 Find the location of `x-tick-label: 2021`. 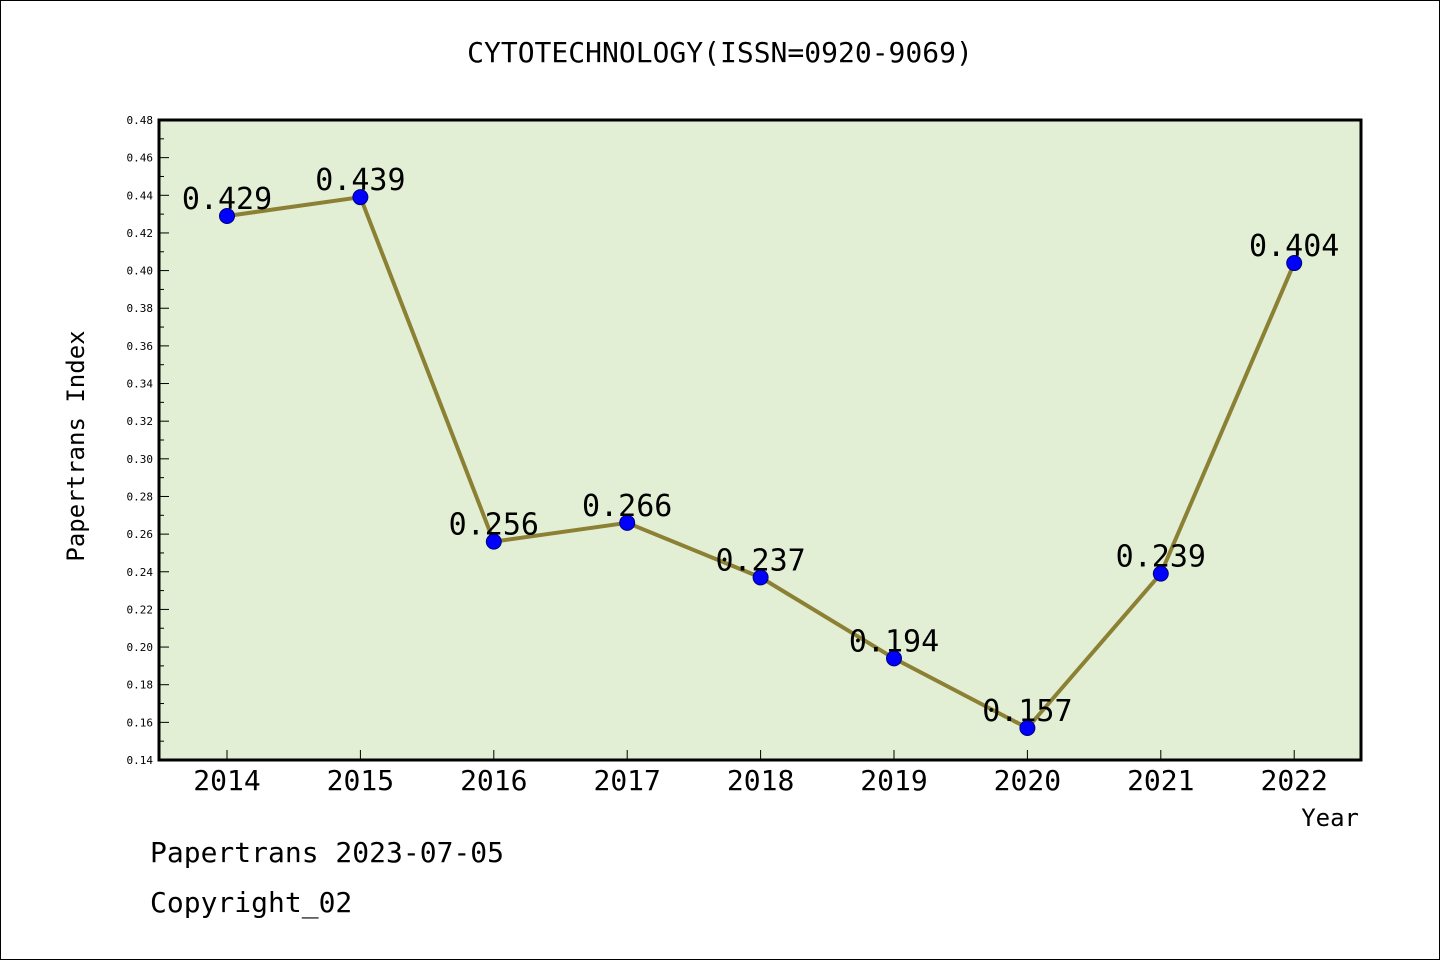

x-tick-label: 2021 is located at coordinates (1160, 780).